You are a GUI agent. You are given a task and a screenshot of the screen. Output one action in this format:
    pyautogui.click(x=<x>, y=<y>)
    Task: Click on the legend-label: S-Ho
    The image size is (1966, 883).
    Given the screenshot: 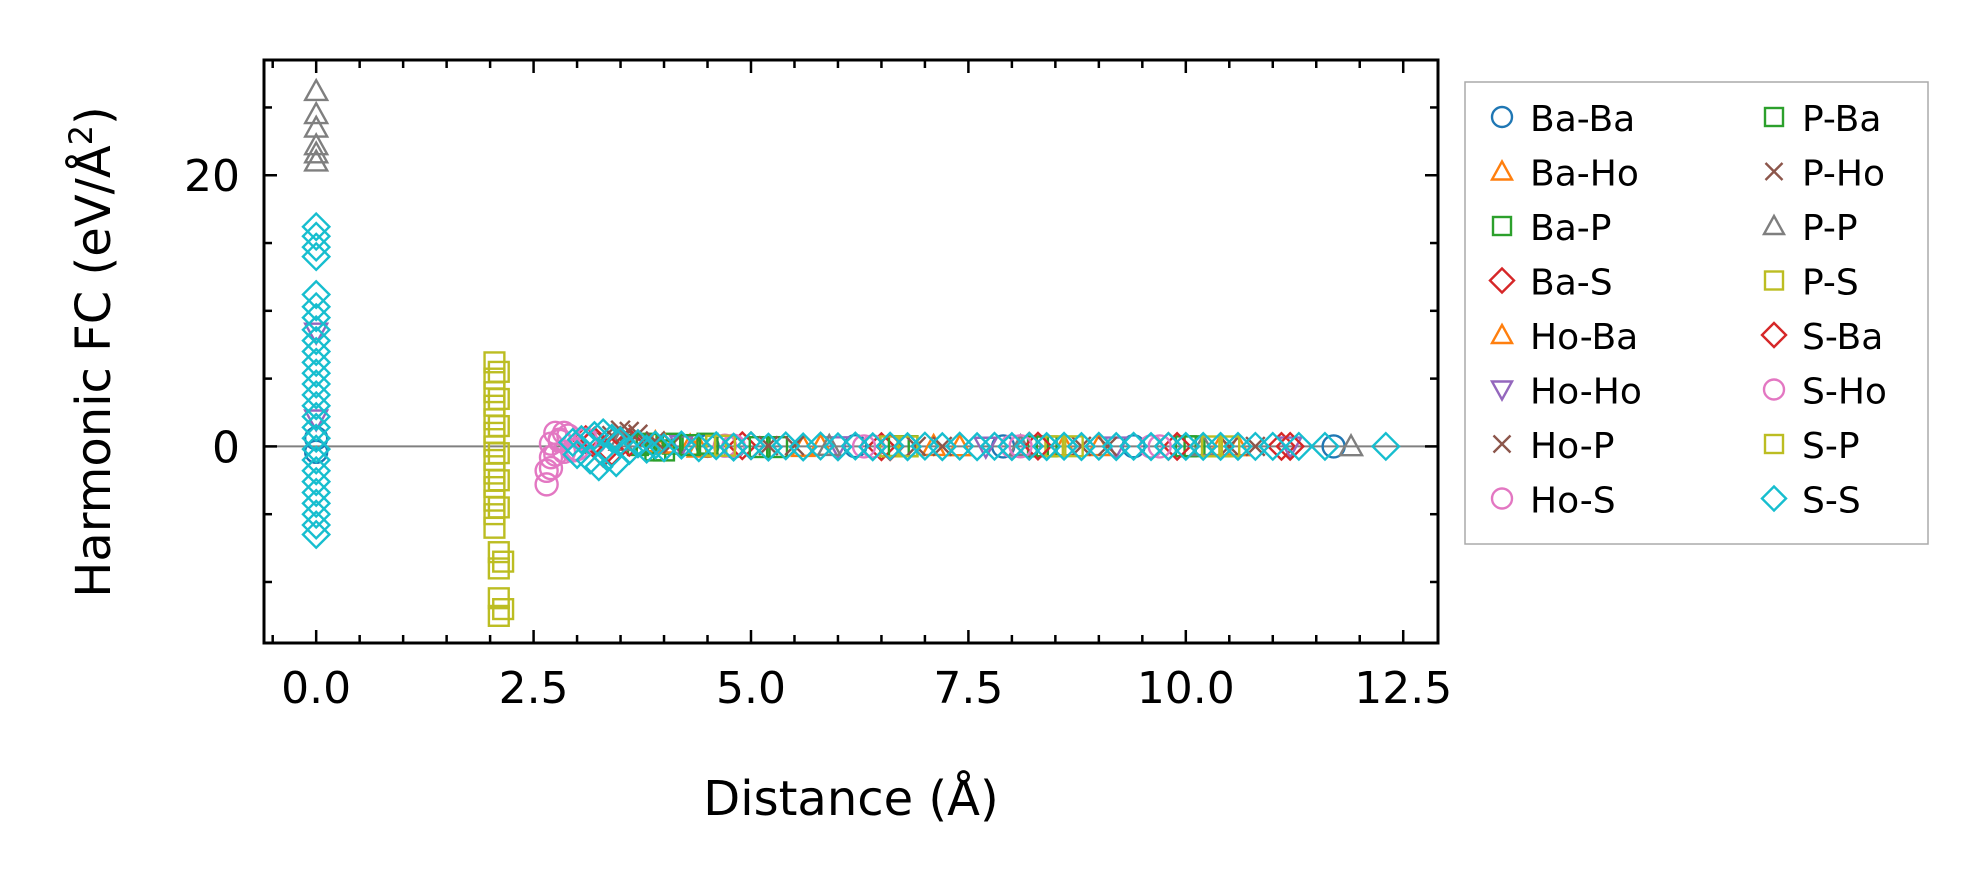 What is the action you would take?
    pyautogui.click(x=1844, y=392)
    